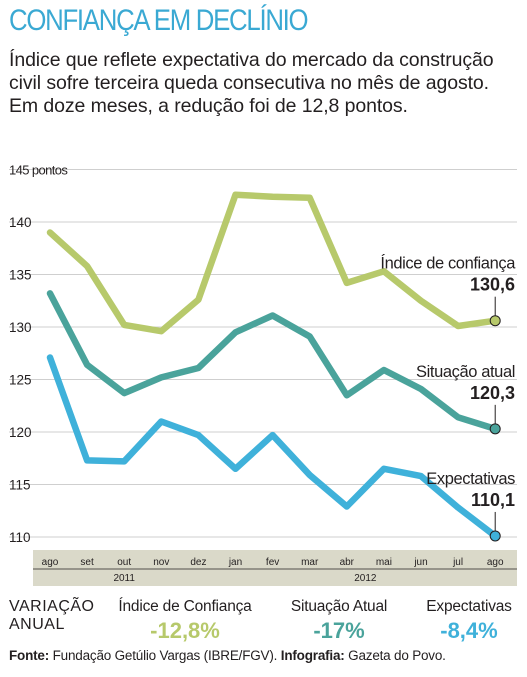 This screenshot has width=527, height=677. I want to click on x-tick-label: dez, so click(198, 562).